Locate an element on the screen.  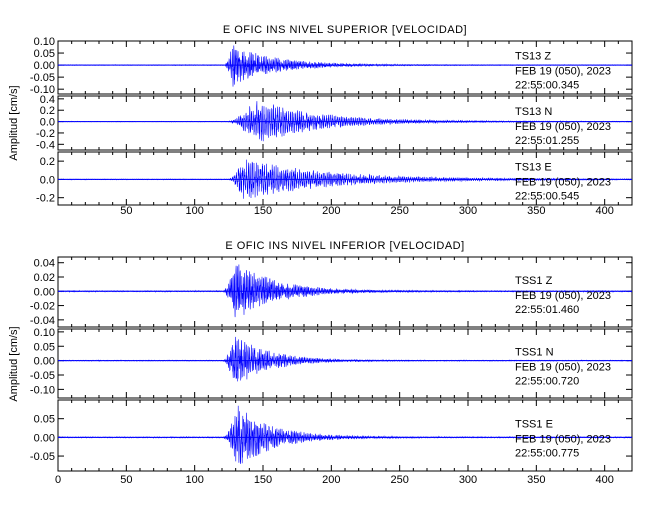
station-label: TSS1 Z is located at coordinates (534, 281).